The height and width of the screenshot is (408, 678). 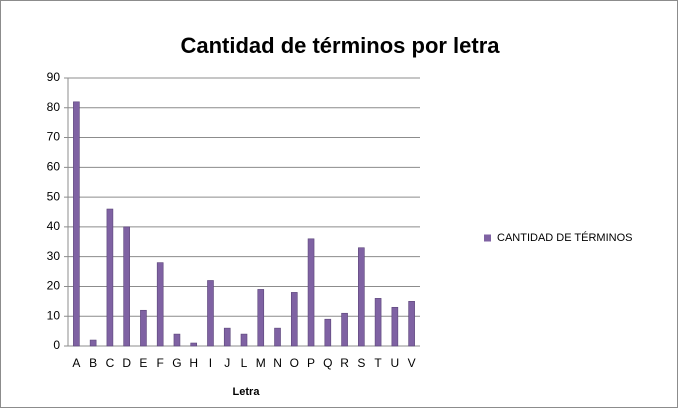 I want to click on y-tick-label: 70, so click(x=54, y=137).